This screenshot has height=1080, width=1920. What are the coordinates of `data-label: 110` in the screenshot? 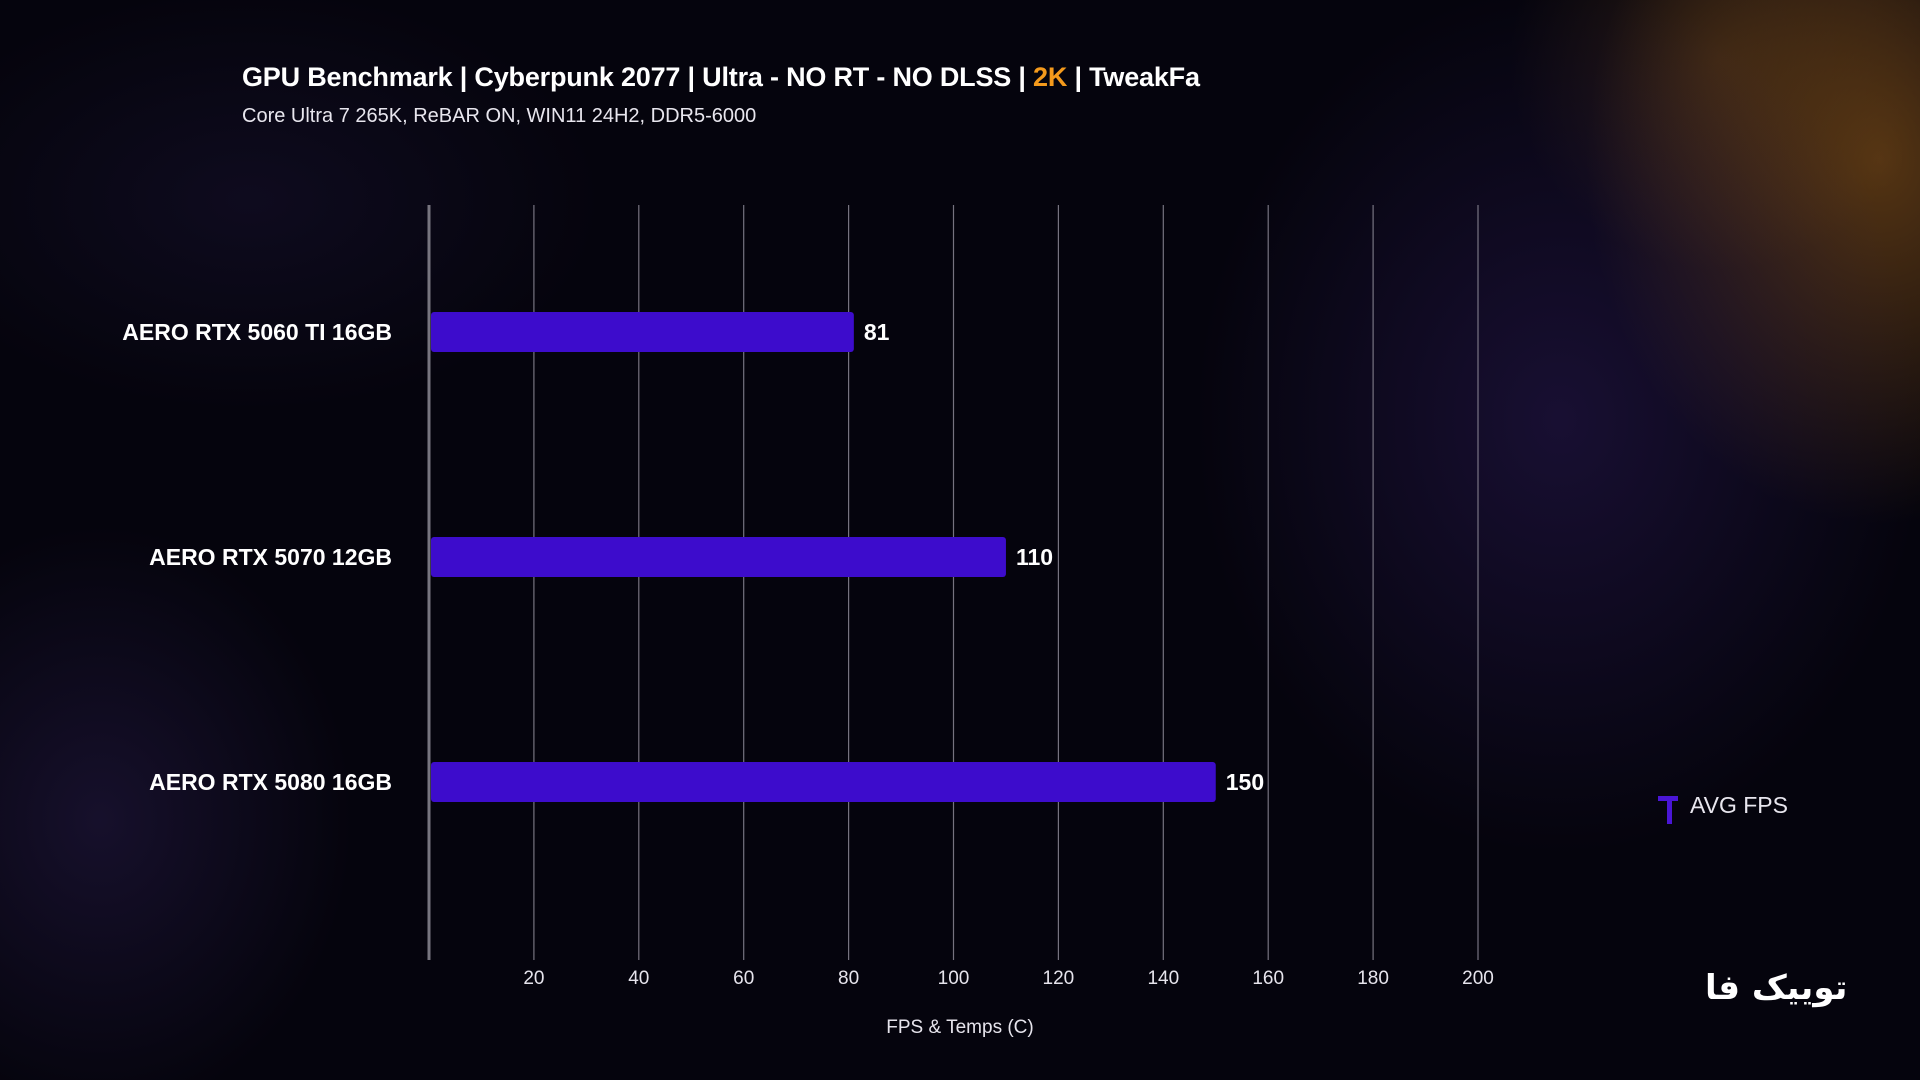 It's located at (1034, 557).